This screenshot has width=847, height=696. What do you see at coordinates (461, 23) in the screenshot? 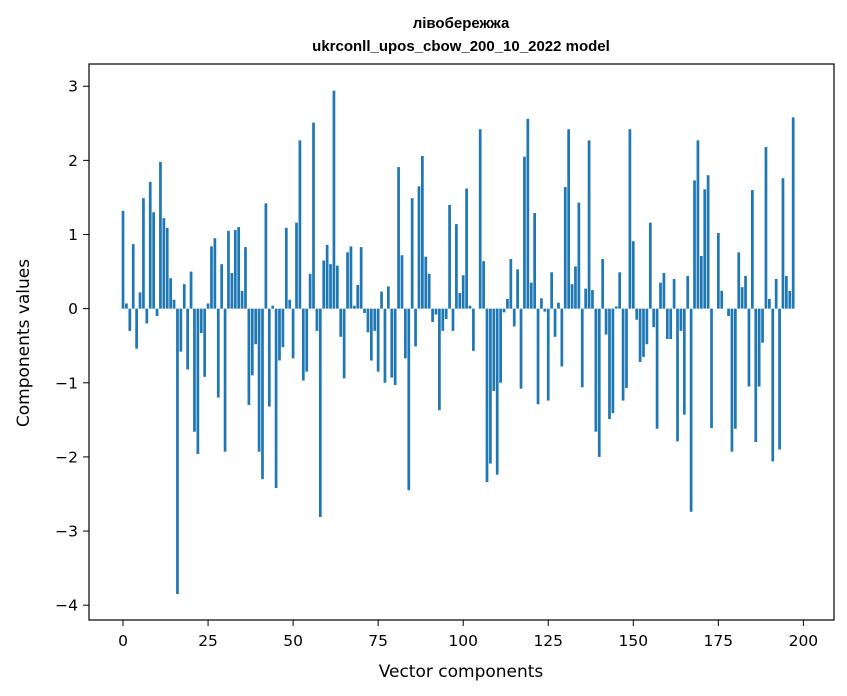
I see `chart-title-line-1: лівобережжа` at bounding box center [461, 23].